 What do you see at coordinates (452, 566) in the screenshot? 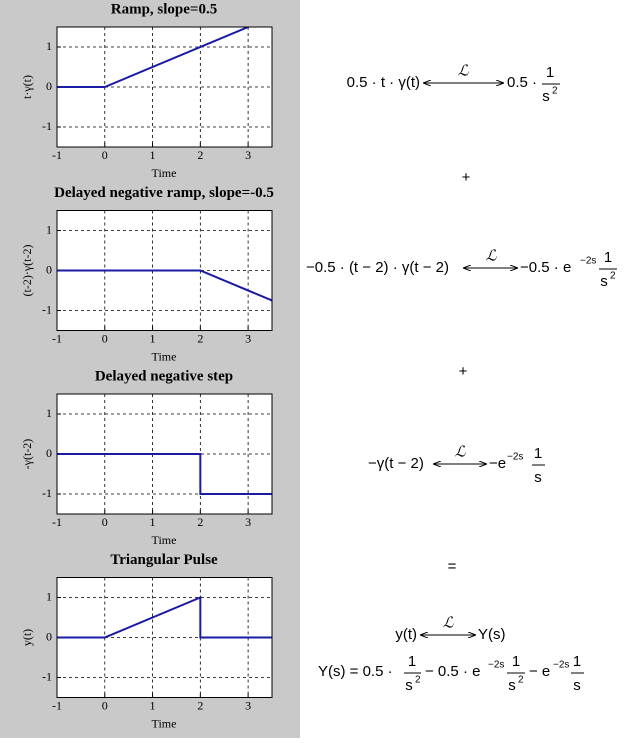
I see `equals: =` at bounding box center [452, 566].